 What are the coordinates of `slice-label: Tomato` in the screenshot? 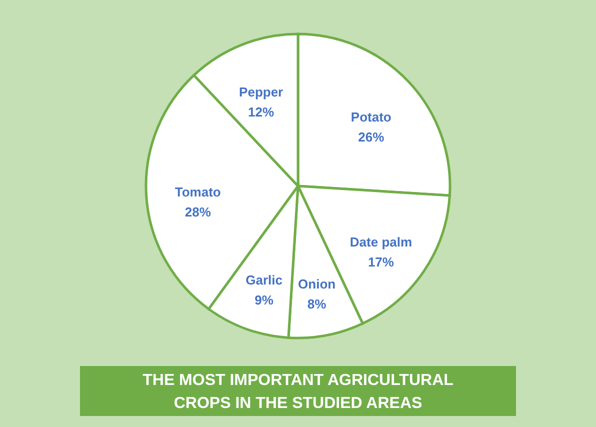 It's located at (197, 192).